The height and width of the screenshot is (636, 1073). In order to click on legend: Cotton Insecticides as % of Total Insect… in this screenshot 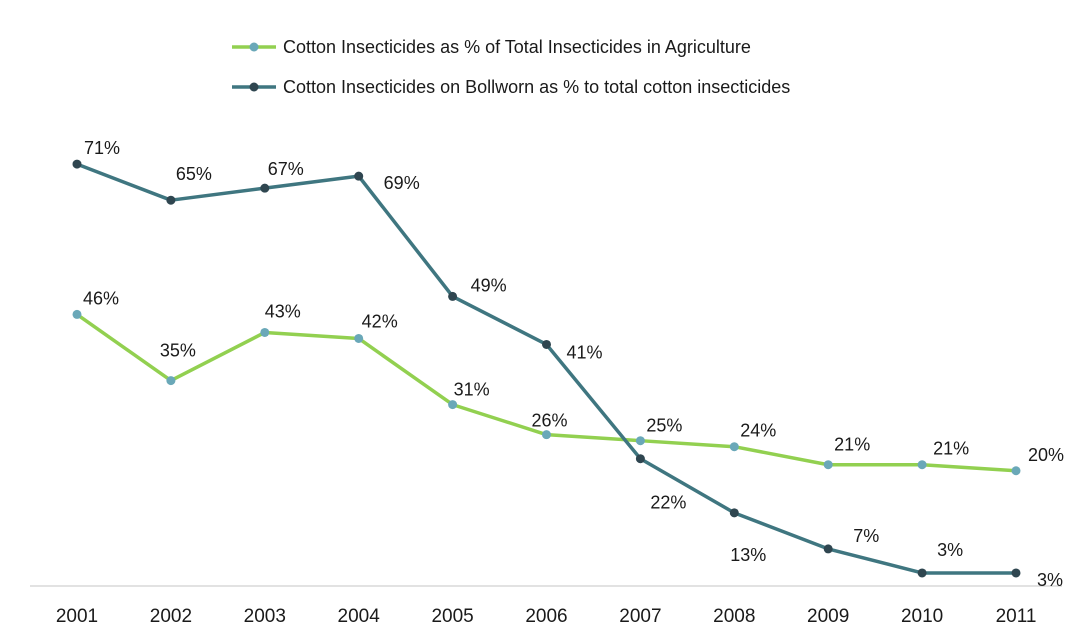, I will do `click(511, 67)`.